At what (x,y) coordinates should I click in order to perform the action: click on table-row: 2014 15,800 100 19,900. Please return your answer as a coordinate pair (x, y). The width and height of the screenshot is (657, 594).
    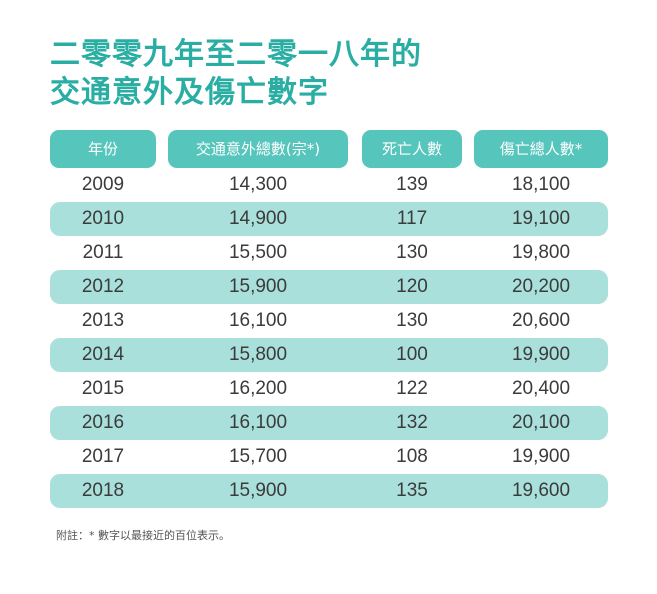
    Looking at the image, I should click on (329, 355).